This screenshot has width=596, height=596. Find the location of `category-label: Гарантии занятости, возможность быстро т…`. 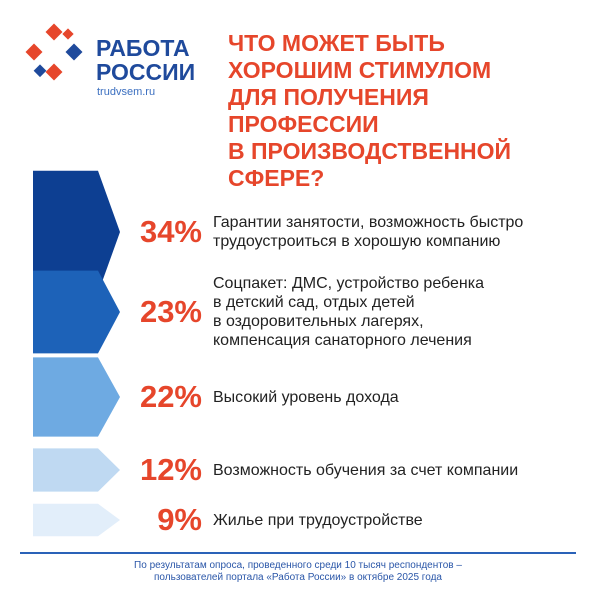

category-label: Гарантии занятости, возможность быстро т… is located at coordinates (368, 232).